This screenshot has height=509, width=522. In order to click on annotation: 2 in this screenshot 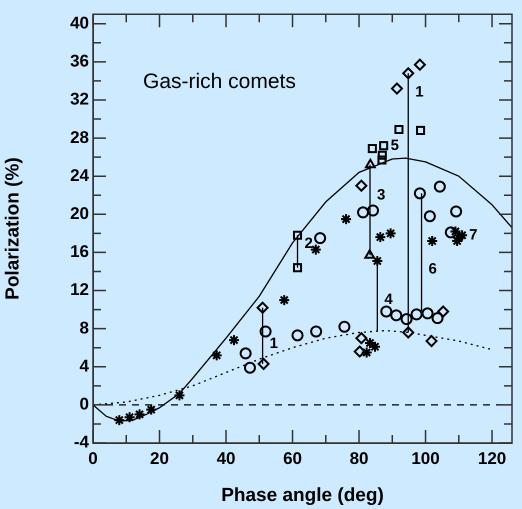, I will do `click(308, 243)`.